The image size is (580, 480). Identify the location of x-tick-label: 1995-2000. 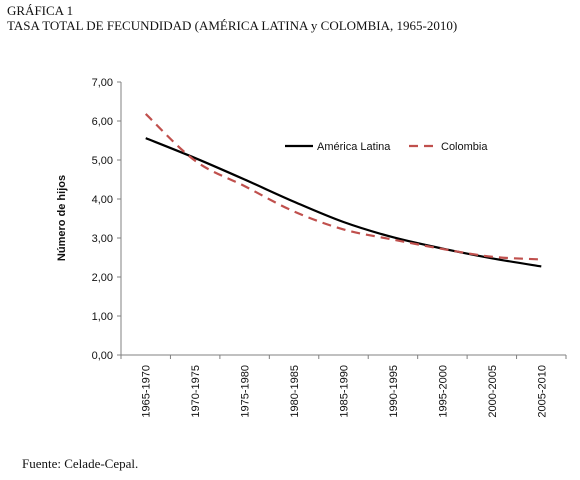
(443, 391).